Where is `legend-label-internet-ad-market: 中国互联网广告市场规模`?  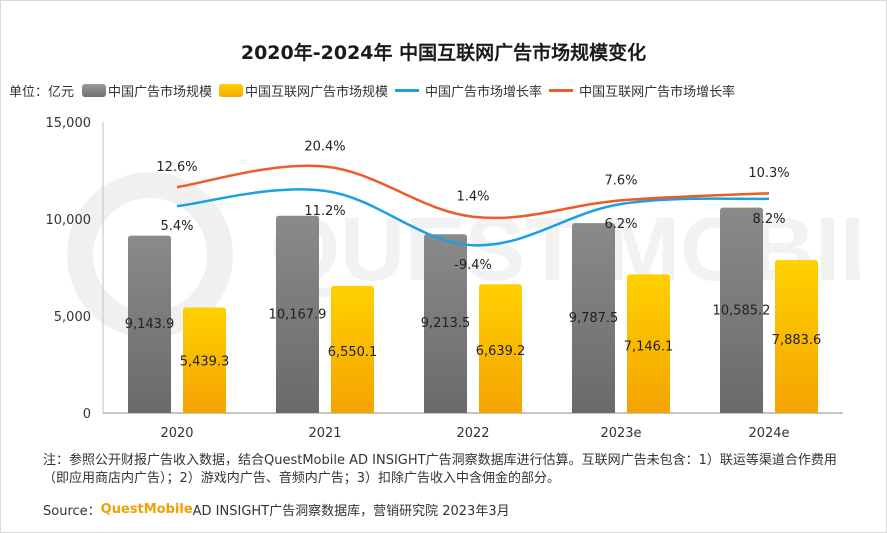
legend-label-internet-ad-market: 中国互联网广告市场规模 is located at coordinates (317, 92).